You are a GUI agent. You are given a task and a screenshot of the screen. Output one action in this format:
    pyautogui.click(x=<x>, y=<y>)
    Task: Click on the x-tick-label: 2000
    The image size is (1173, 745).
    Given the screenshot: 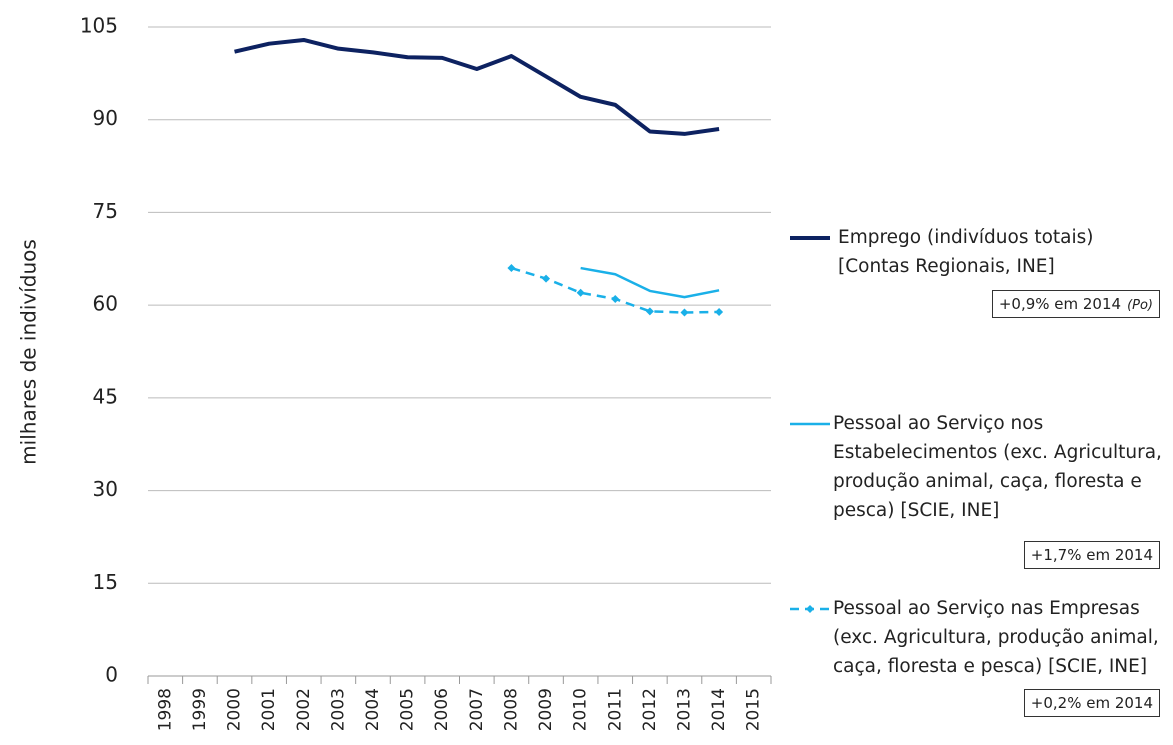 What is the action you would take?
    pyautogui.click(x=235, y=709)
    